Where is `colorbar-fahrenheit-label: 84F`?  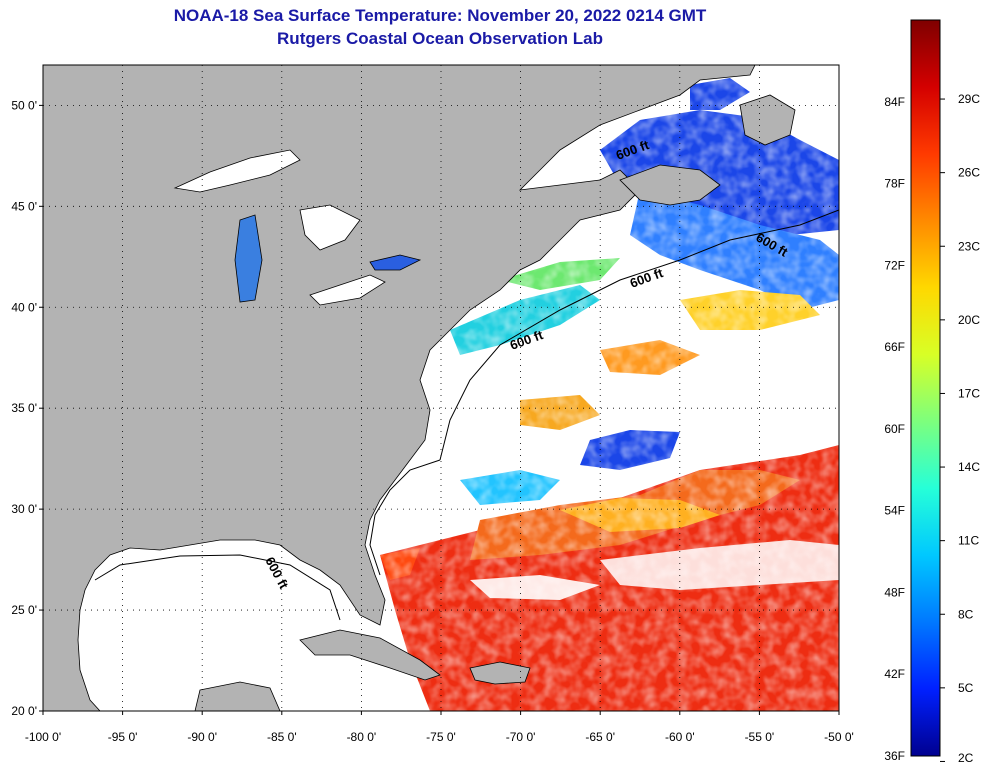
colorbar-fahrenheit-label: 84F is located at coordinates (894, 102).